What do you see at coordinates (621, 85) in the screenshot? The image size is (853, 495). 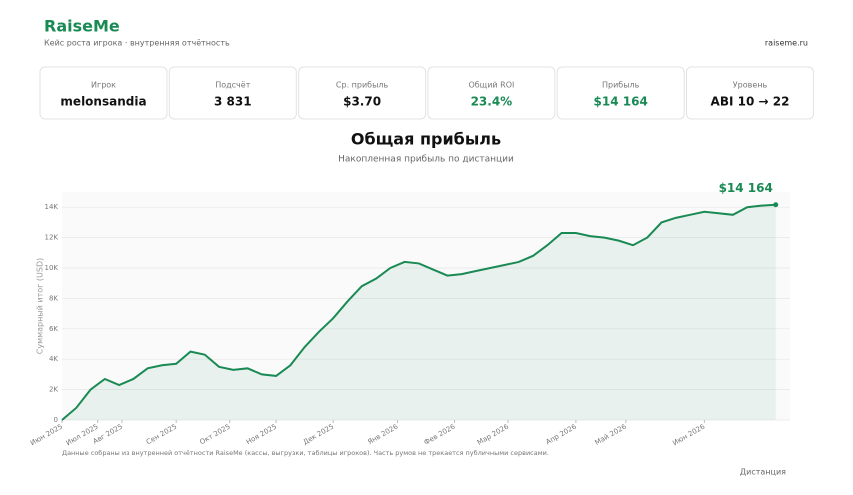 I see `stat-label: Прибыль` at bounding box center [621, 85].